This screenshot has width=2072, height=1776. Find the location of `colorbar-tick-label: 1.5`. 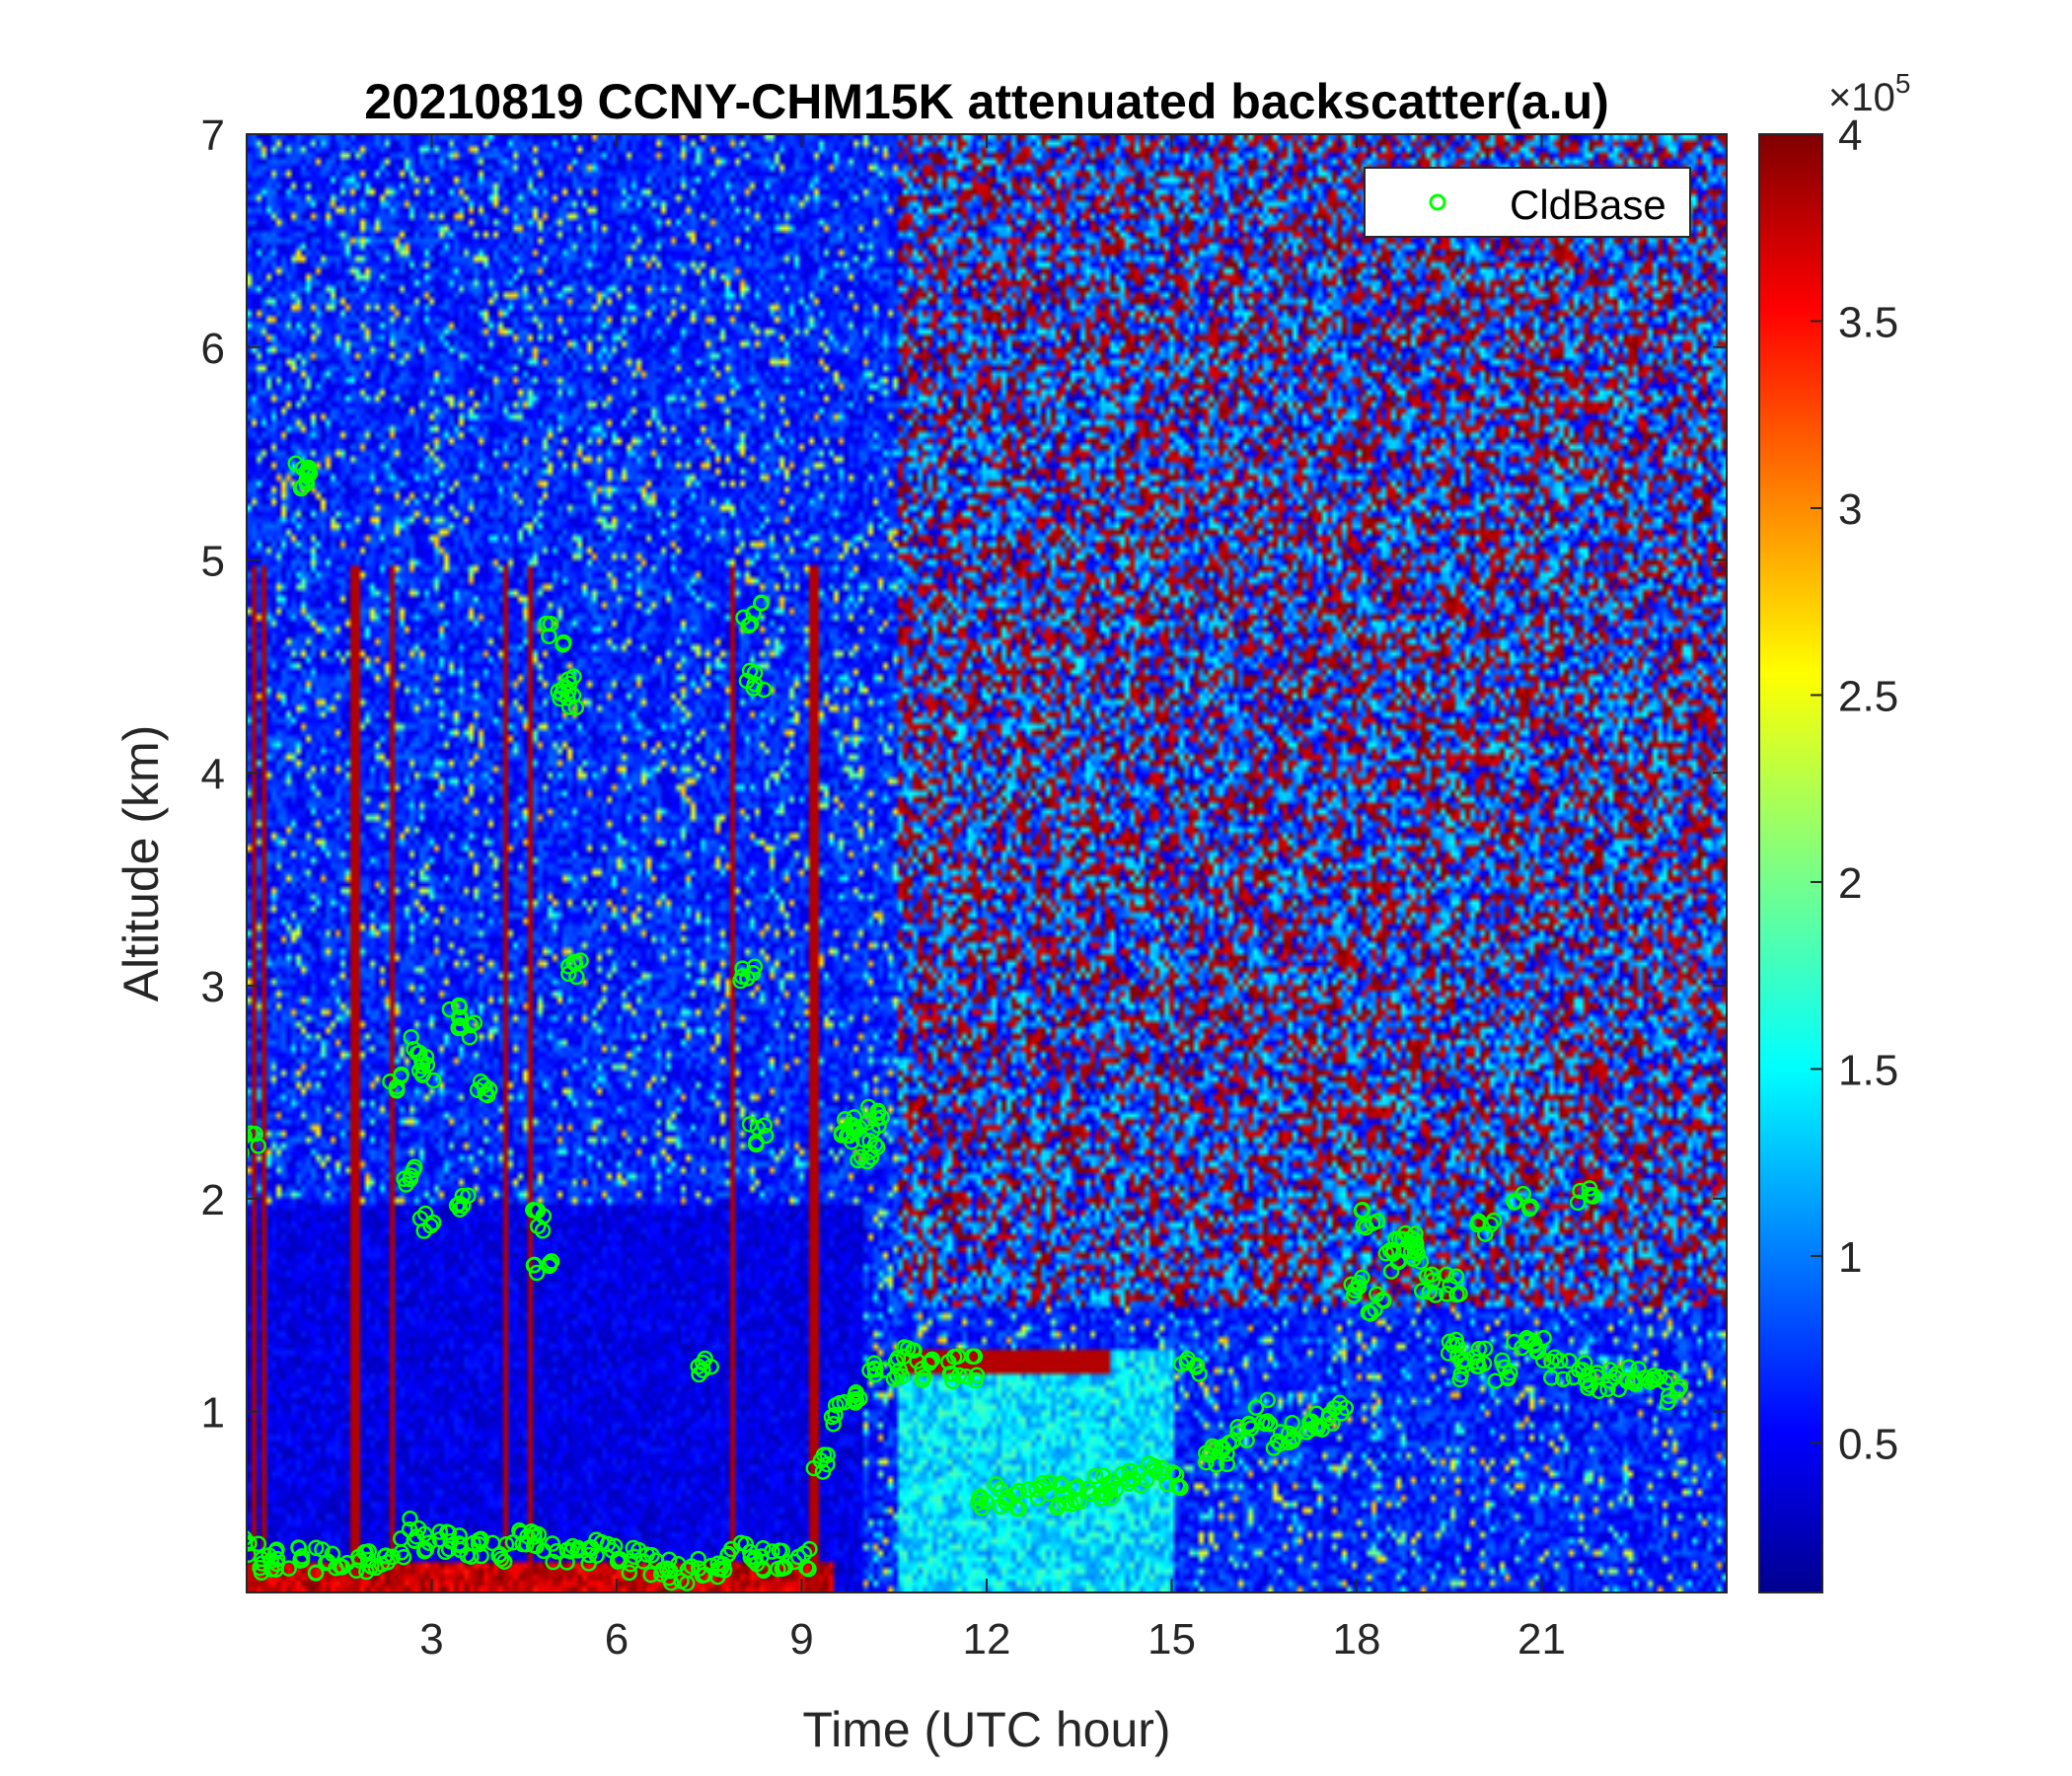

colorbar-tick-label: 1.5 is located at coordinates (1868, 1070).